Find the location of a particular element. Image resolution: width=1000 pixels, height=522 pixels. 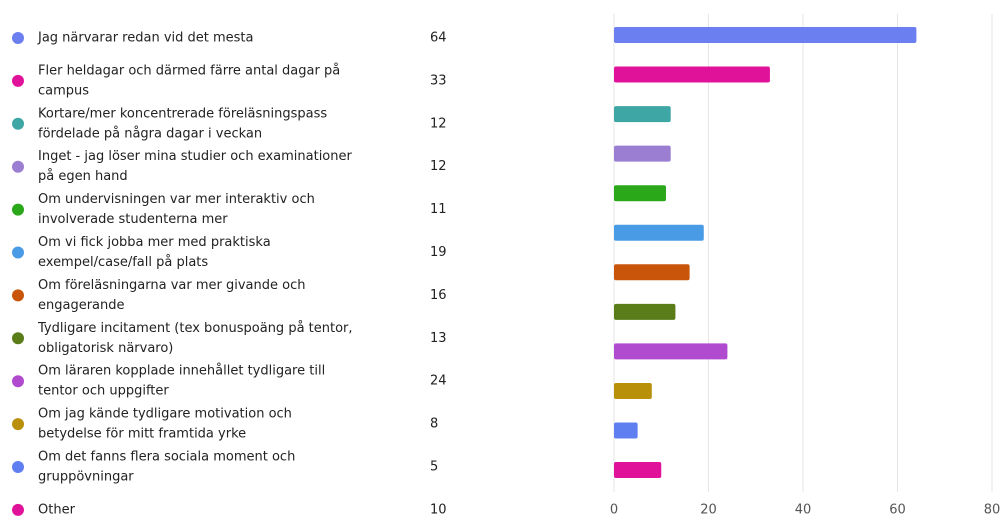

legend-label: på egen hand is located at coordinates (83, 176).